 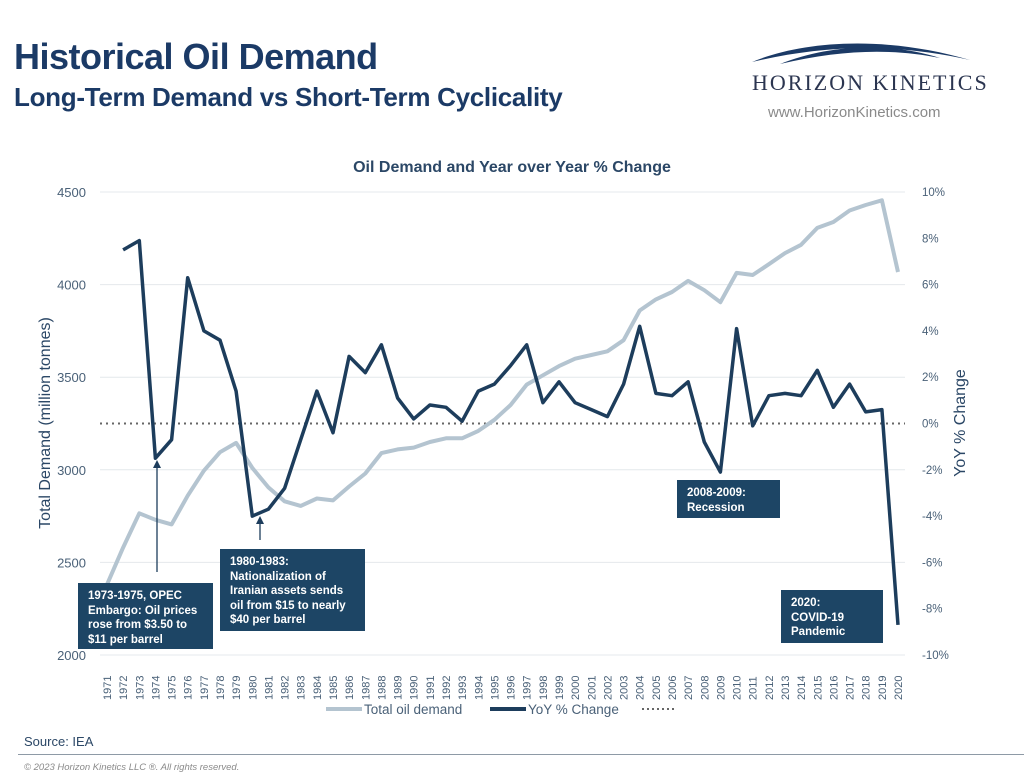 I want to click on x-tick-label: 1971, so click(x=108, y=688).